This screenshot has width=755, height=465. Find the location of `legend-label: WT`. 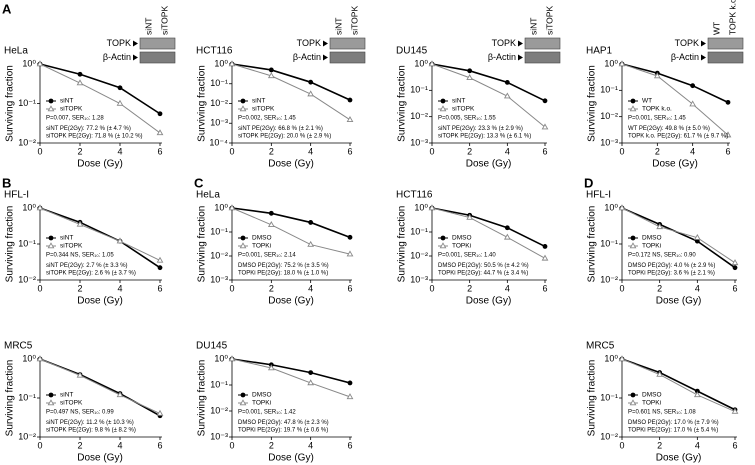

legend-label: WT is located at coordinates (647, 101).